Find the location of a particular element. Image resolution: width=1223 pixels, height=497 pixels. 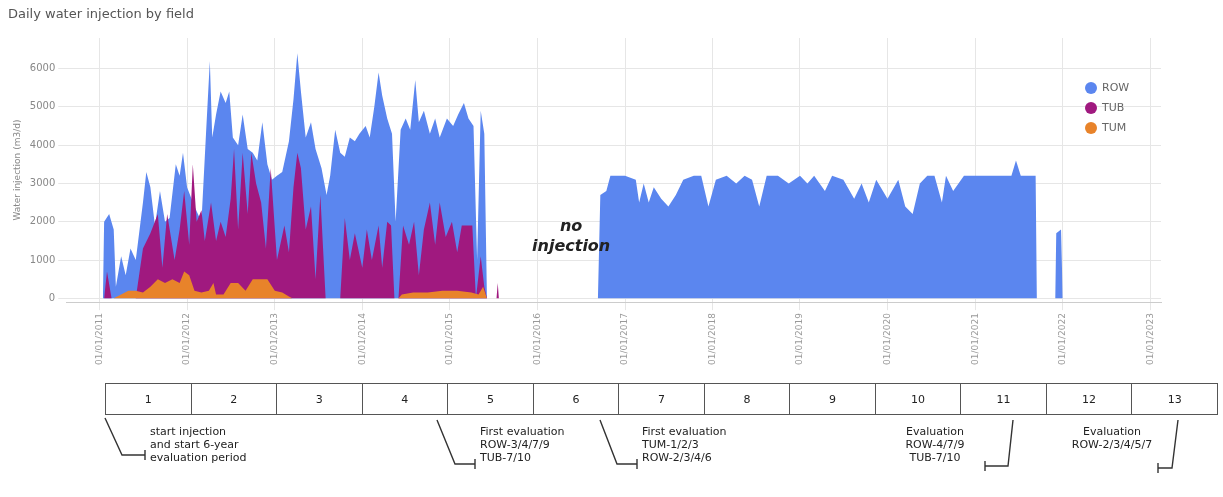

y-tick-label: 5000 is located at coordinates (42, 106).